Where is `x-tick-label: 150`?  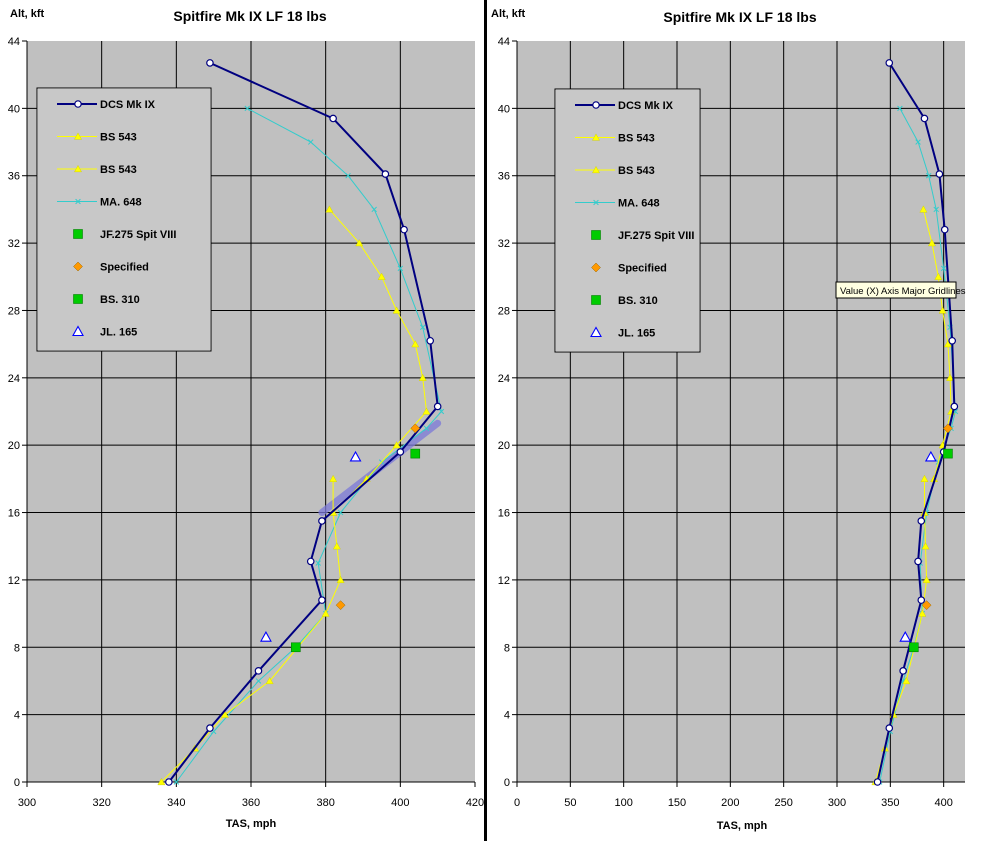
x-tick-label: 150 is located at coordinates (677, 803).